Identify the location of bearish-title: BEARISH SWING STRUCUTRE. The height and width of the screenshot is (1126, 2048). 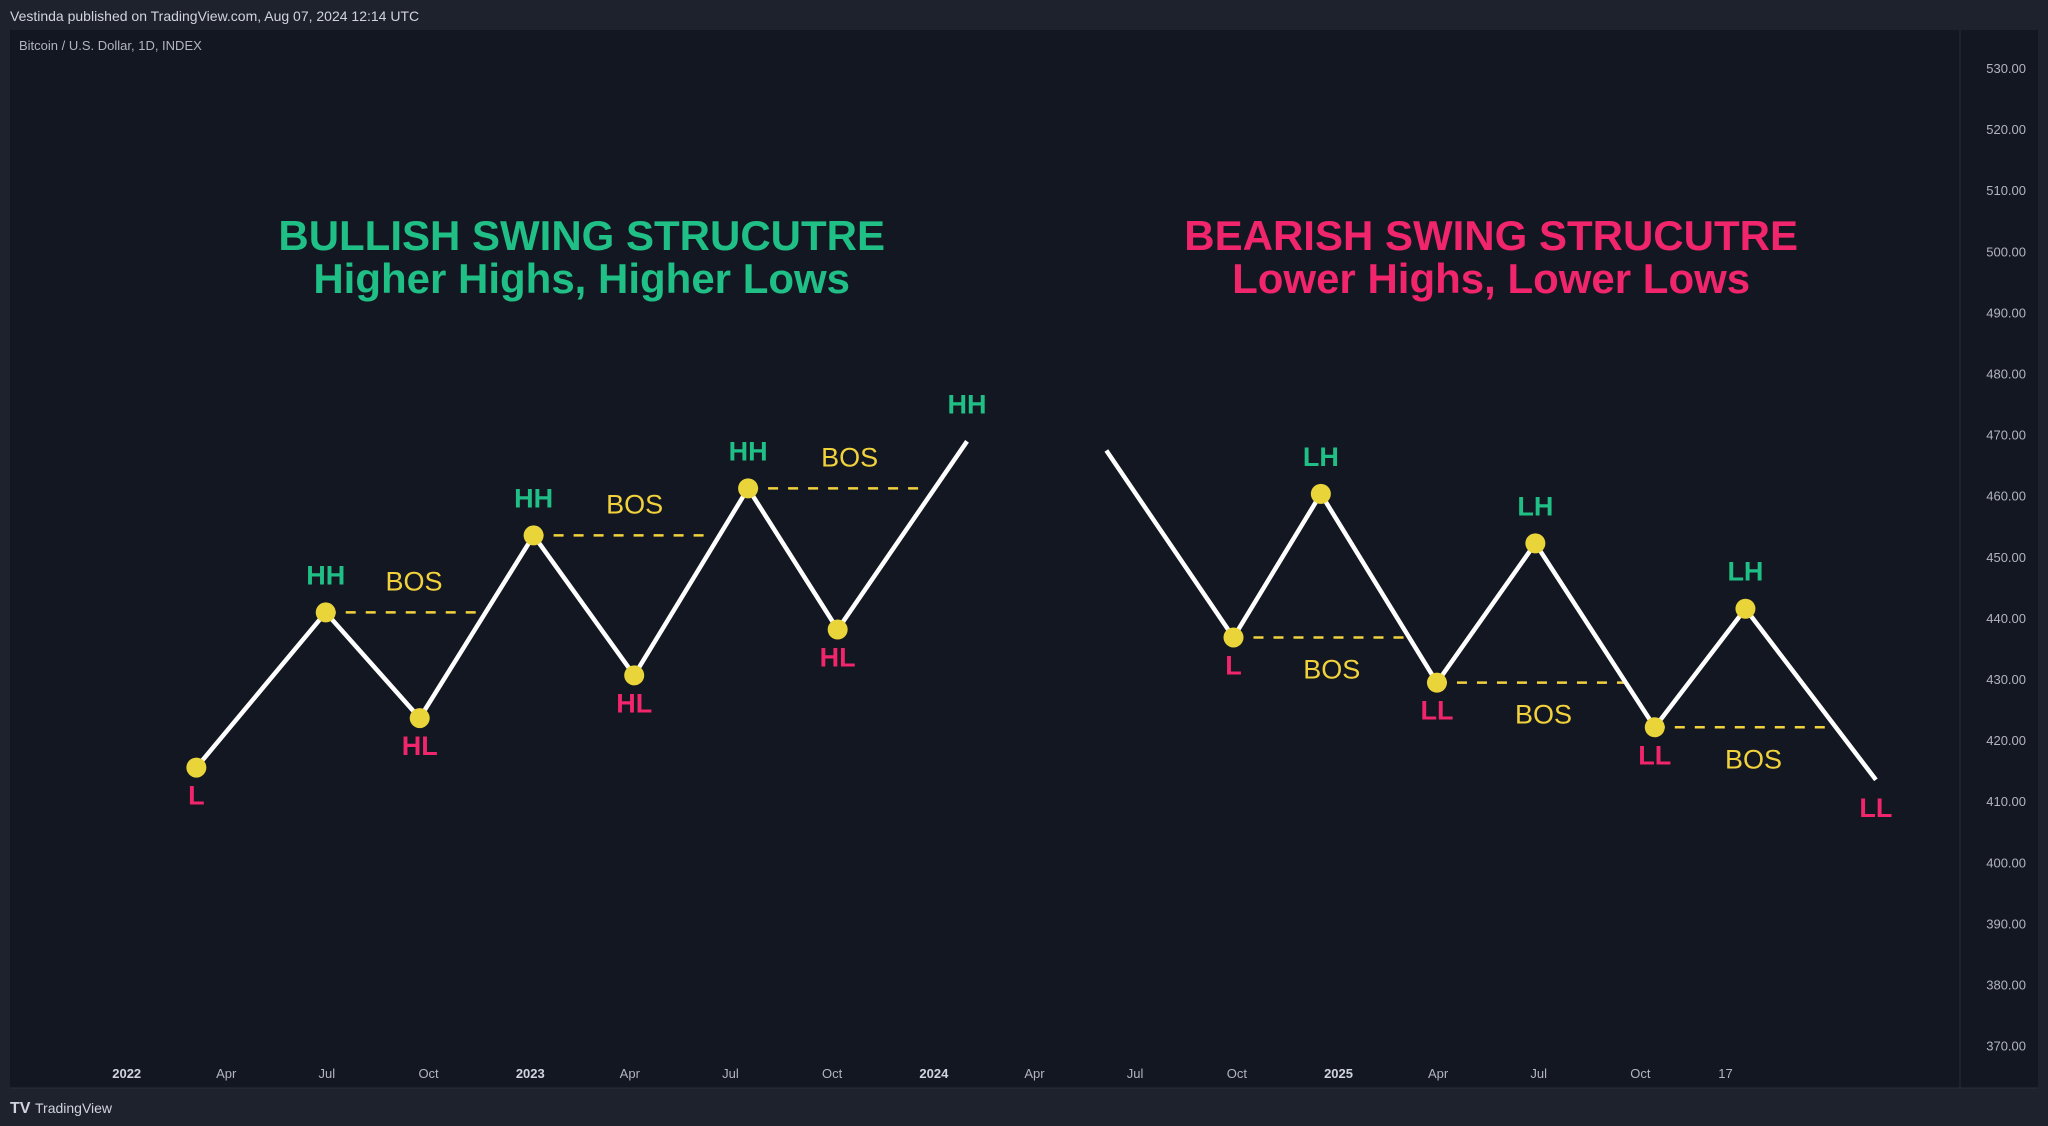
(1491, 235).